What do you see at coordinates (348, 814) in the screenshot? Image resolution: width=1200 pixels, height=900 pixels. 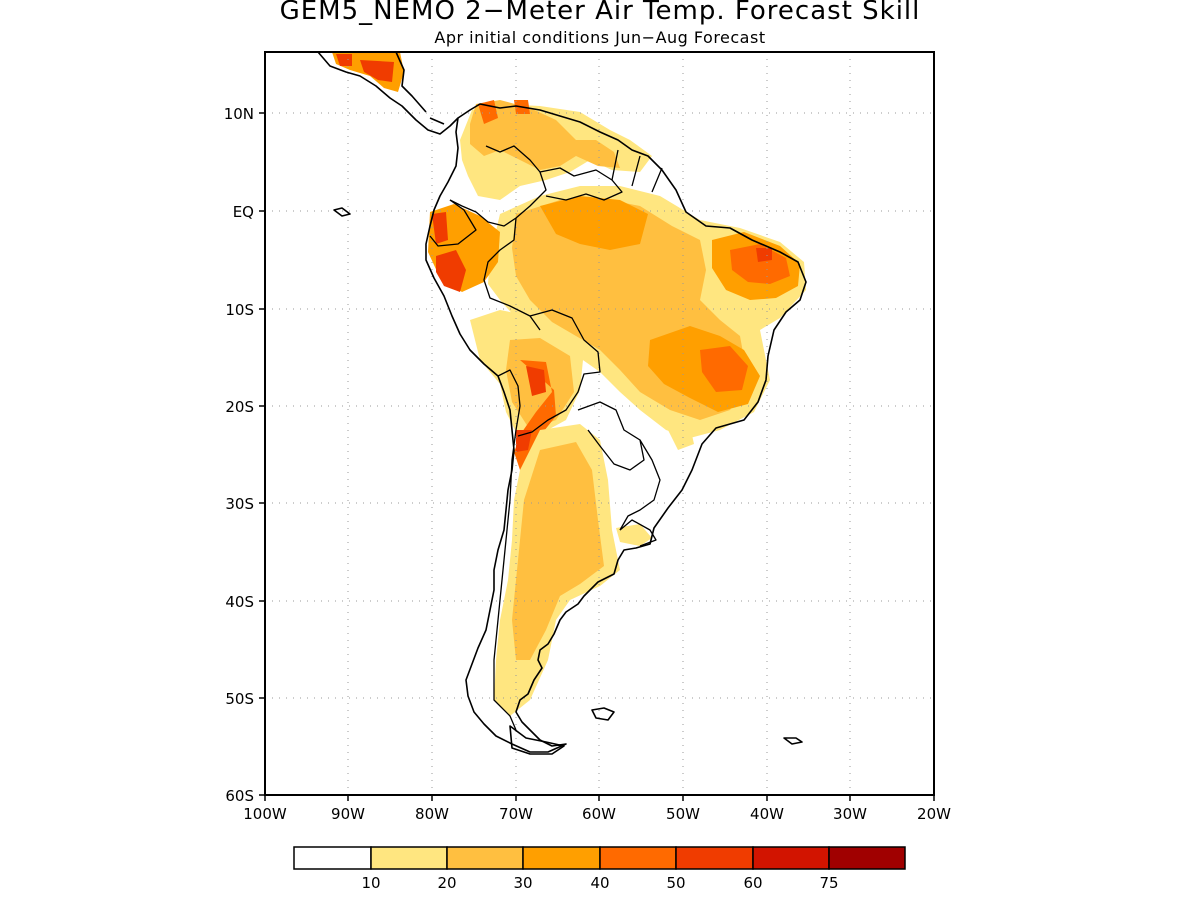 I see `lon-label-90w: 90W` at bounding box center [348, 814].